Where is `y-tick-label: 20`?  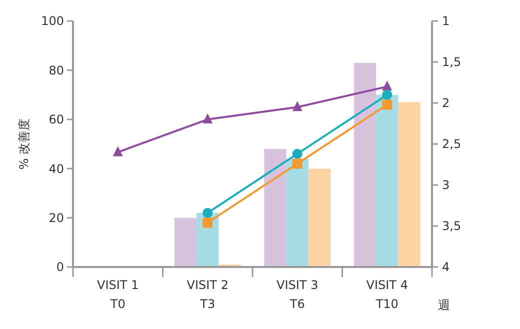 y-tick-label: 20 is located at coordinates (56, 218).